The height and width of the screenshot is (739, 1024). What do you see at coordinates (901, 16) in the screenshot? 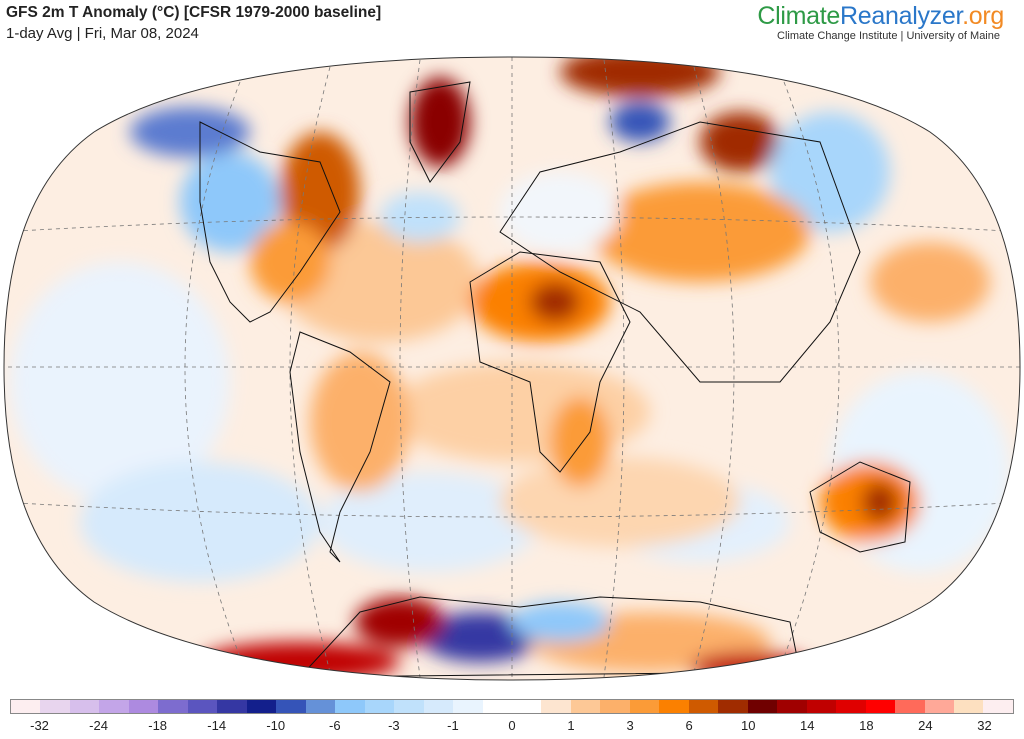
I see `logo-text-reanalyzer: Reanalyzer` at bounding box center [901, 16].